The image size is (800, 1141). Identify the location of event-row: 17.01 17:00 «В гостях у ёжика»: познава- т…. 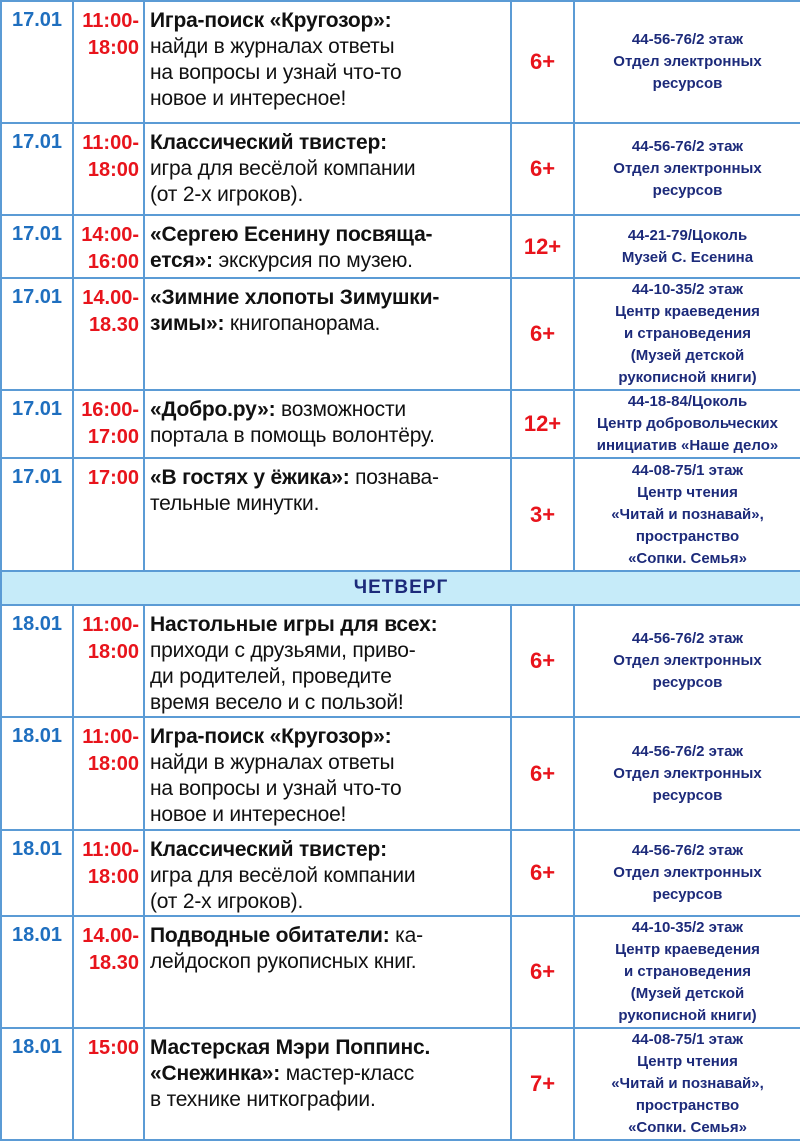
(400, 514).